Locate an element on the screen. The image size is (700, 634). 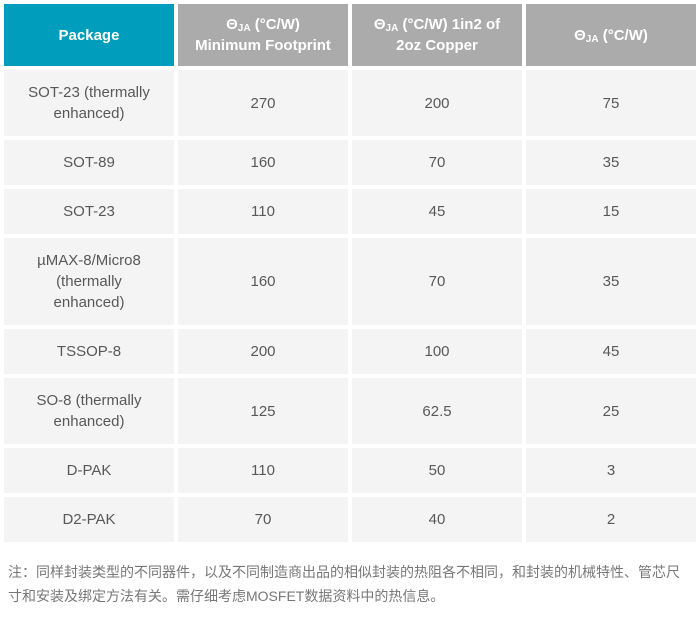
value-cell-copper: 62.5 is located at coordinates (437, 411).